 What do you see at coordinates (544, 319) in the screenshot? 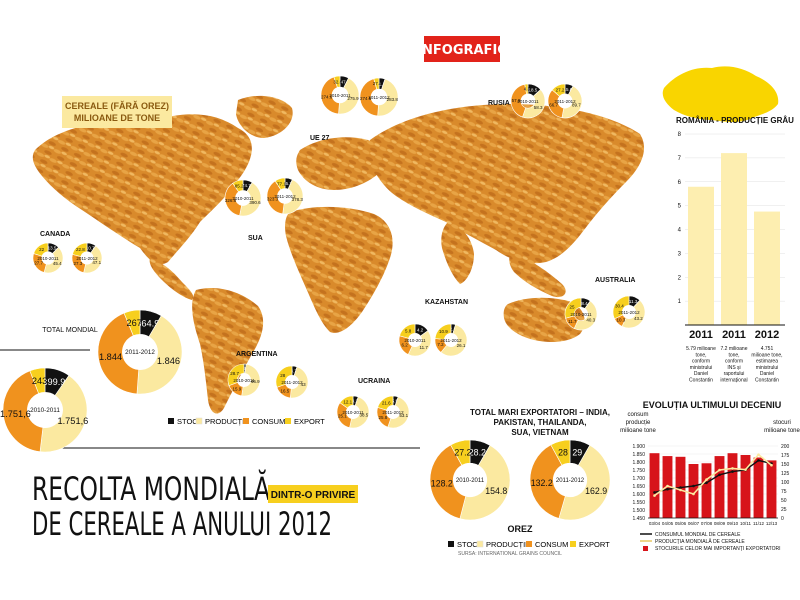
I see `map-australia` at bounding box center [544, 319].